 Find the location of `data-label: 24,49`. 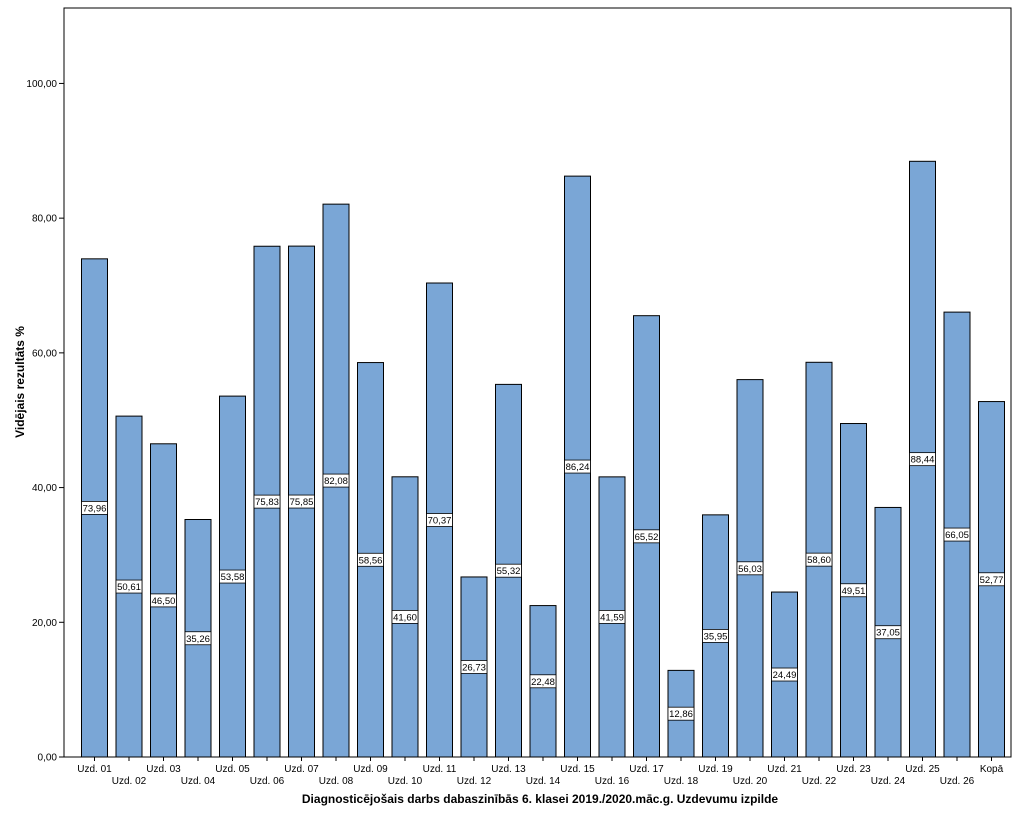

data-label: 24,49 is located at coordinates (785, 675).